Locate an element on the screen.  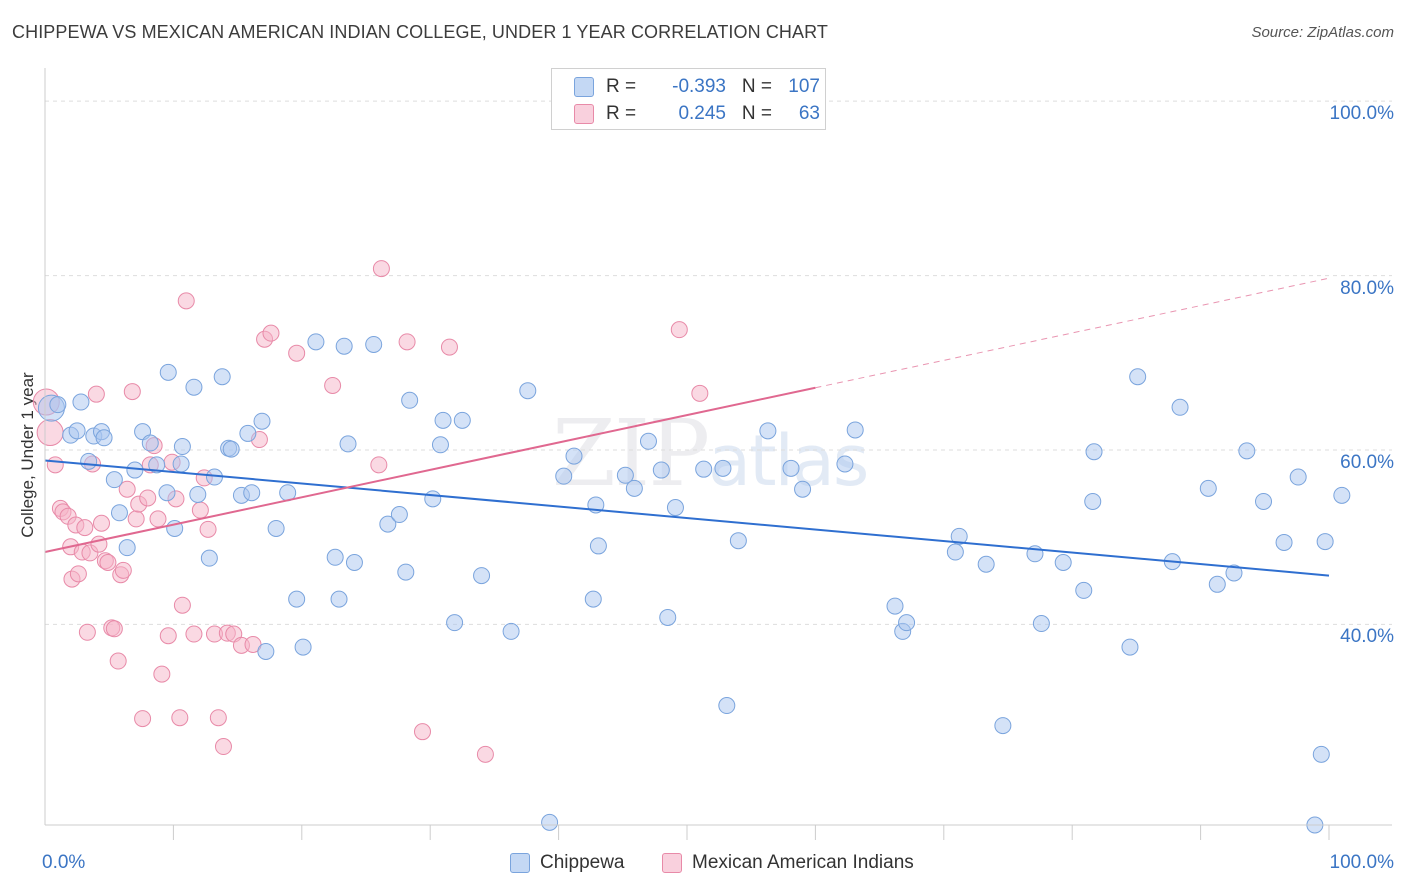
legend-row-mexican: R = 0.245 N = 63 is located at coordinates (697, 114).